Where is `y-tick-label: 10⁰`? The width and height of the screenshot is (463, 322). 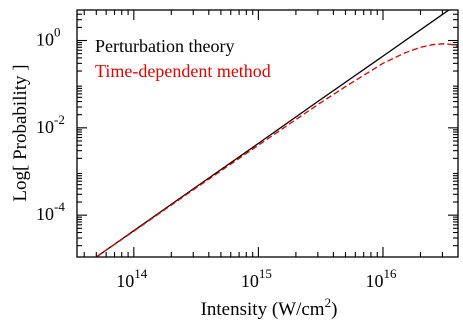
y-tick-label: 10⁰ is located at coordinates (48, 37).